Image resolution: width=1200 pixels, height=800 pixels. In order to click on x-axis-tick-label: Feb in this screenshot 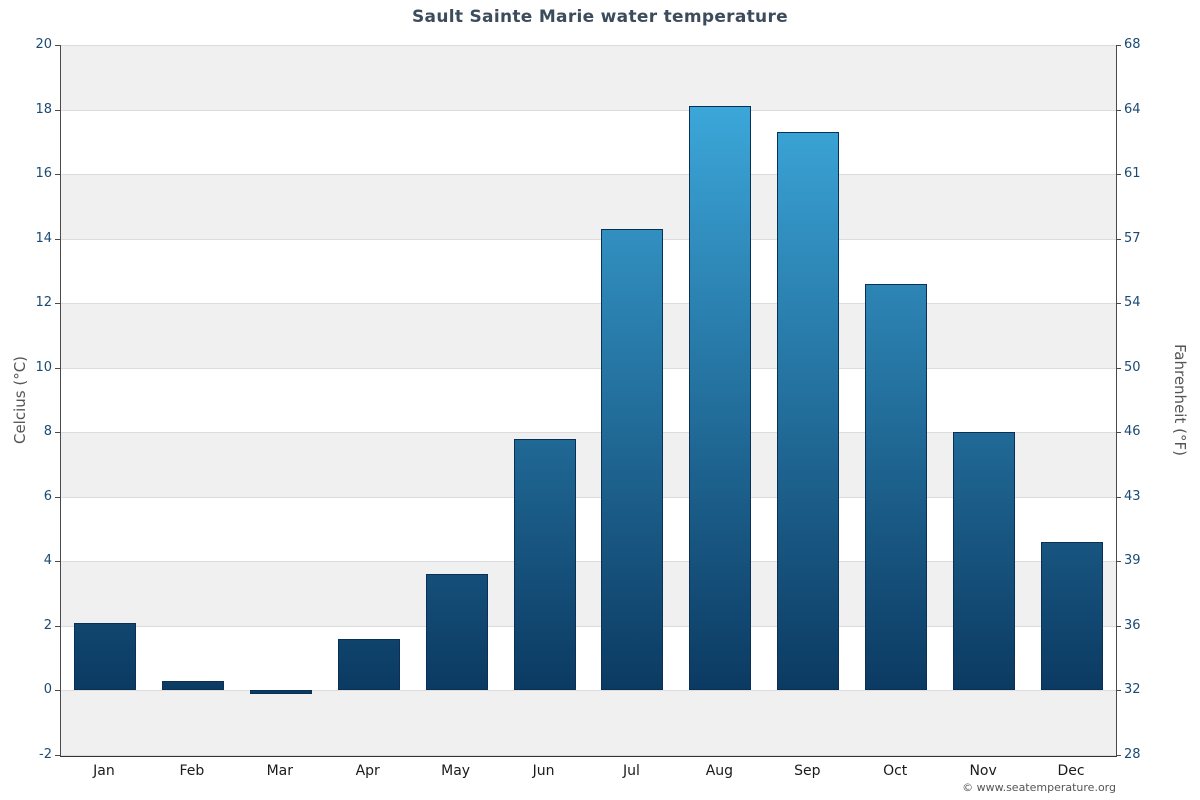, I will do `click(192, 771)`.